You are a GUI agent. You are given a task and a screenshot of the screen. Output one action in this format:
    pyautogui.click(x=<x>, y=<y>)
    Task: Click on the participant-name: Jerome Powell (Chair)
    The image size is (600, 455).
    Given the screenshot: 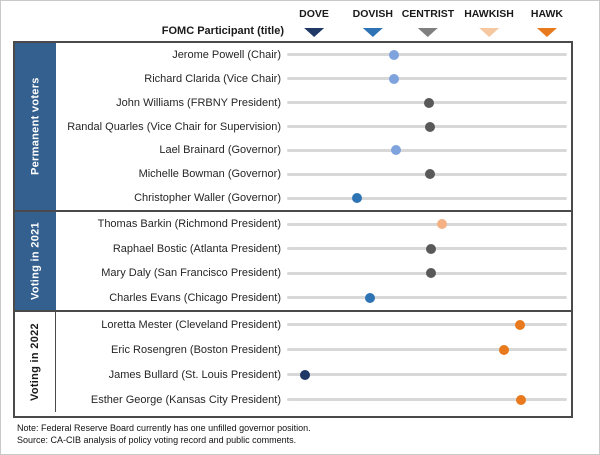 What is the action you would take?
    pyautogui.click(x=226, y=54)
    